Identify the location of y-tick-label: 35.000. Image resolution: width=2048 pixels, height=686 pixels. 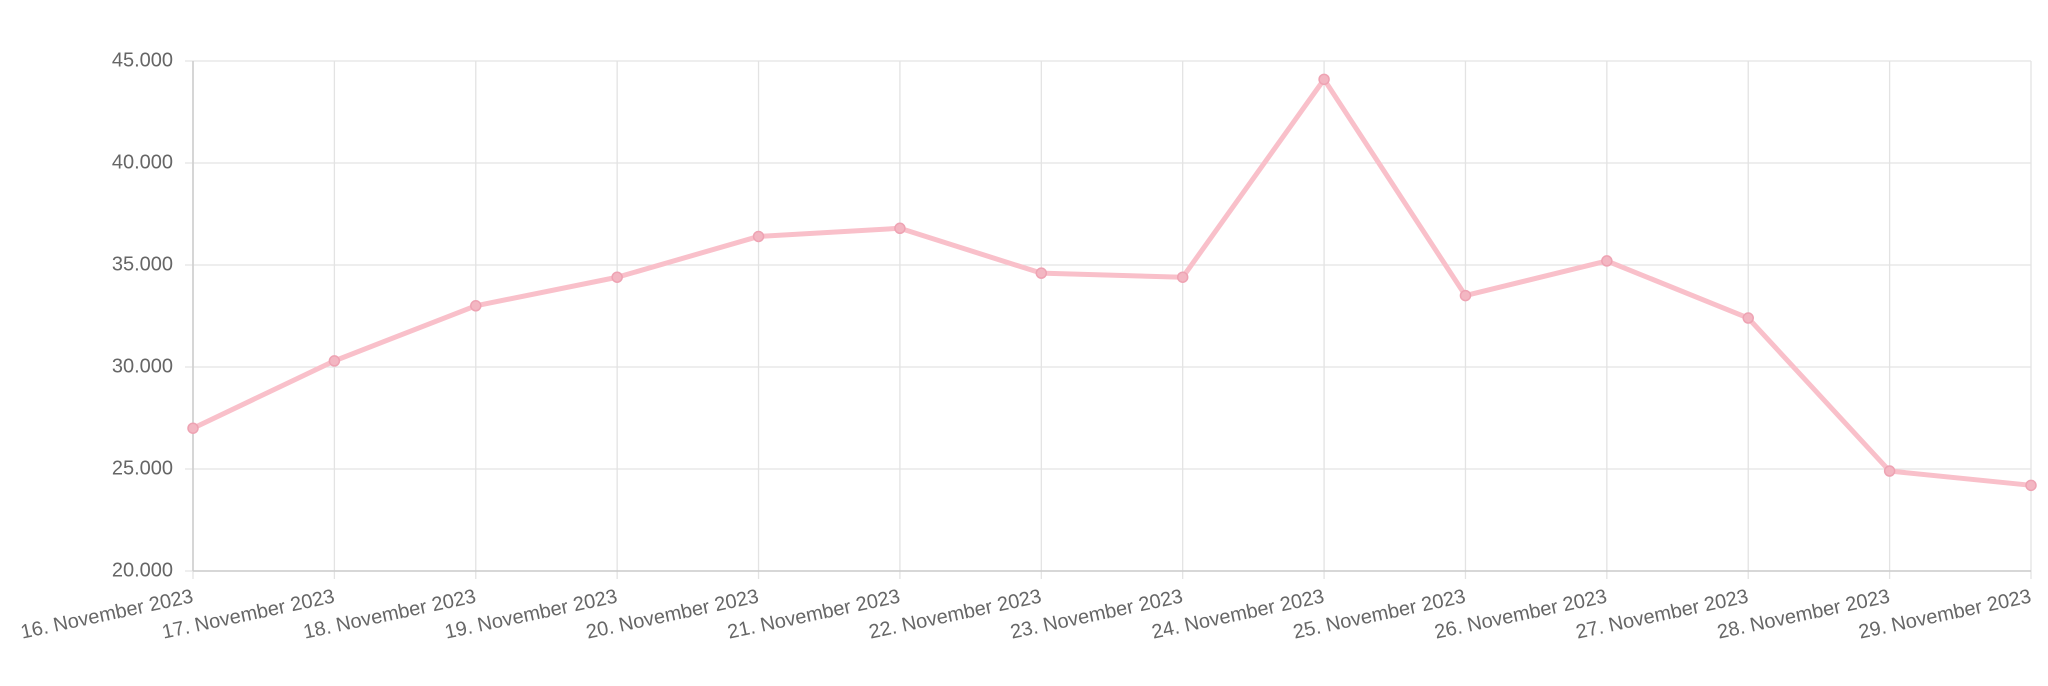
(142, 264).